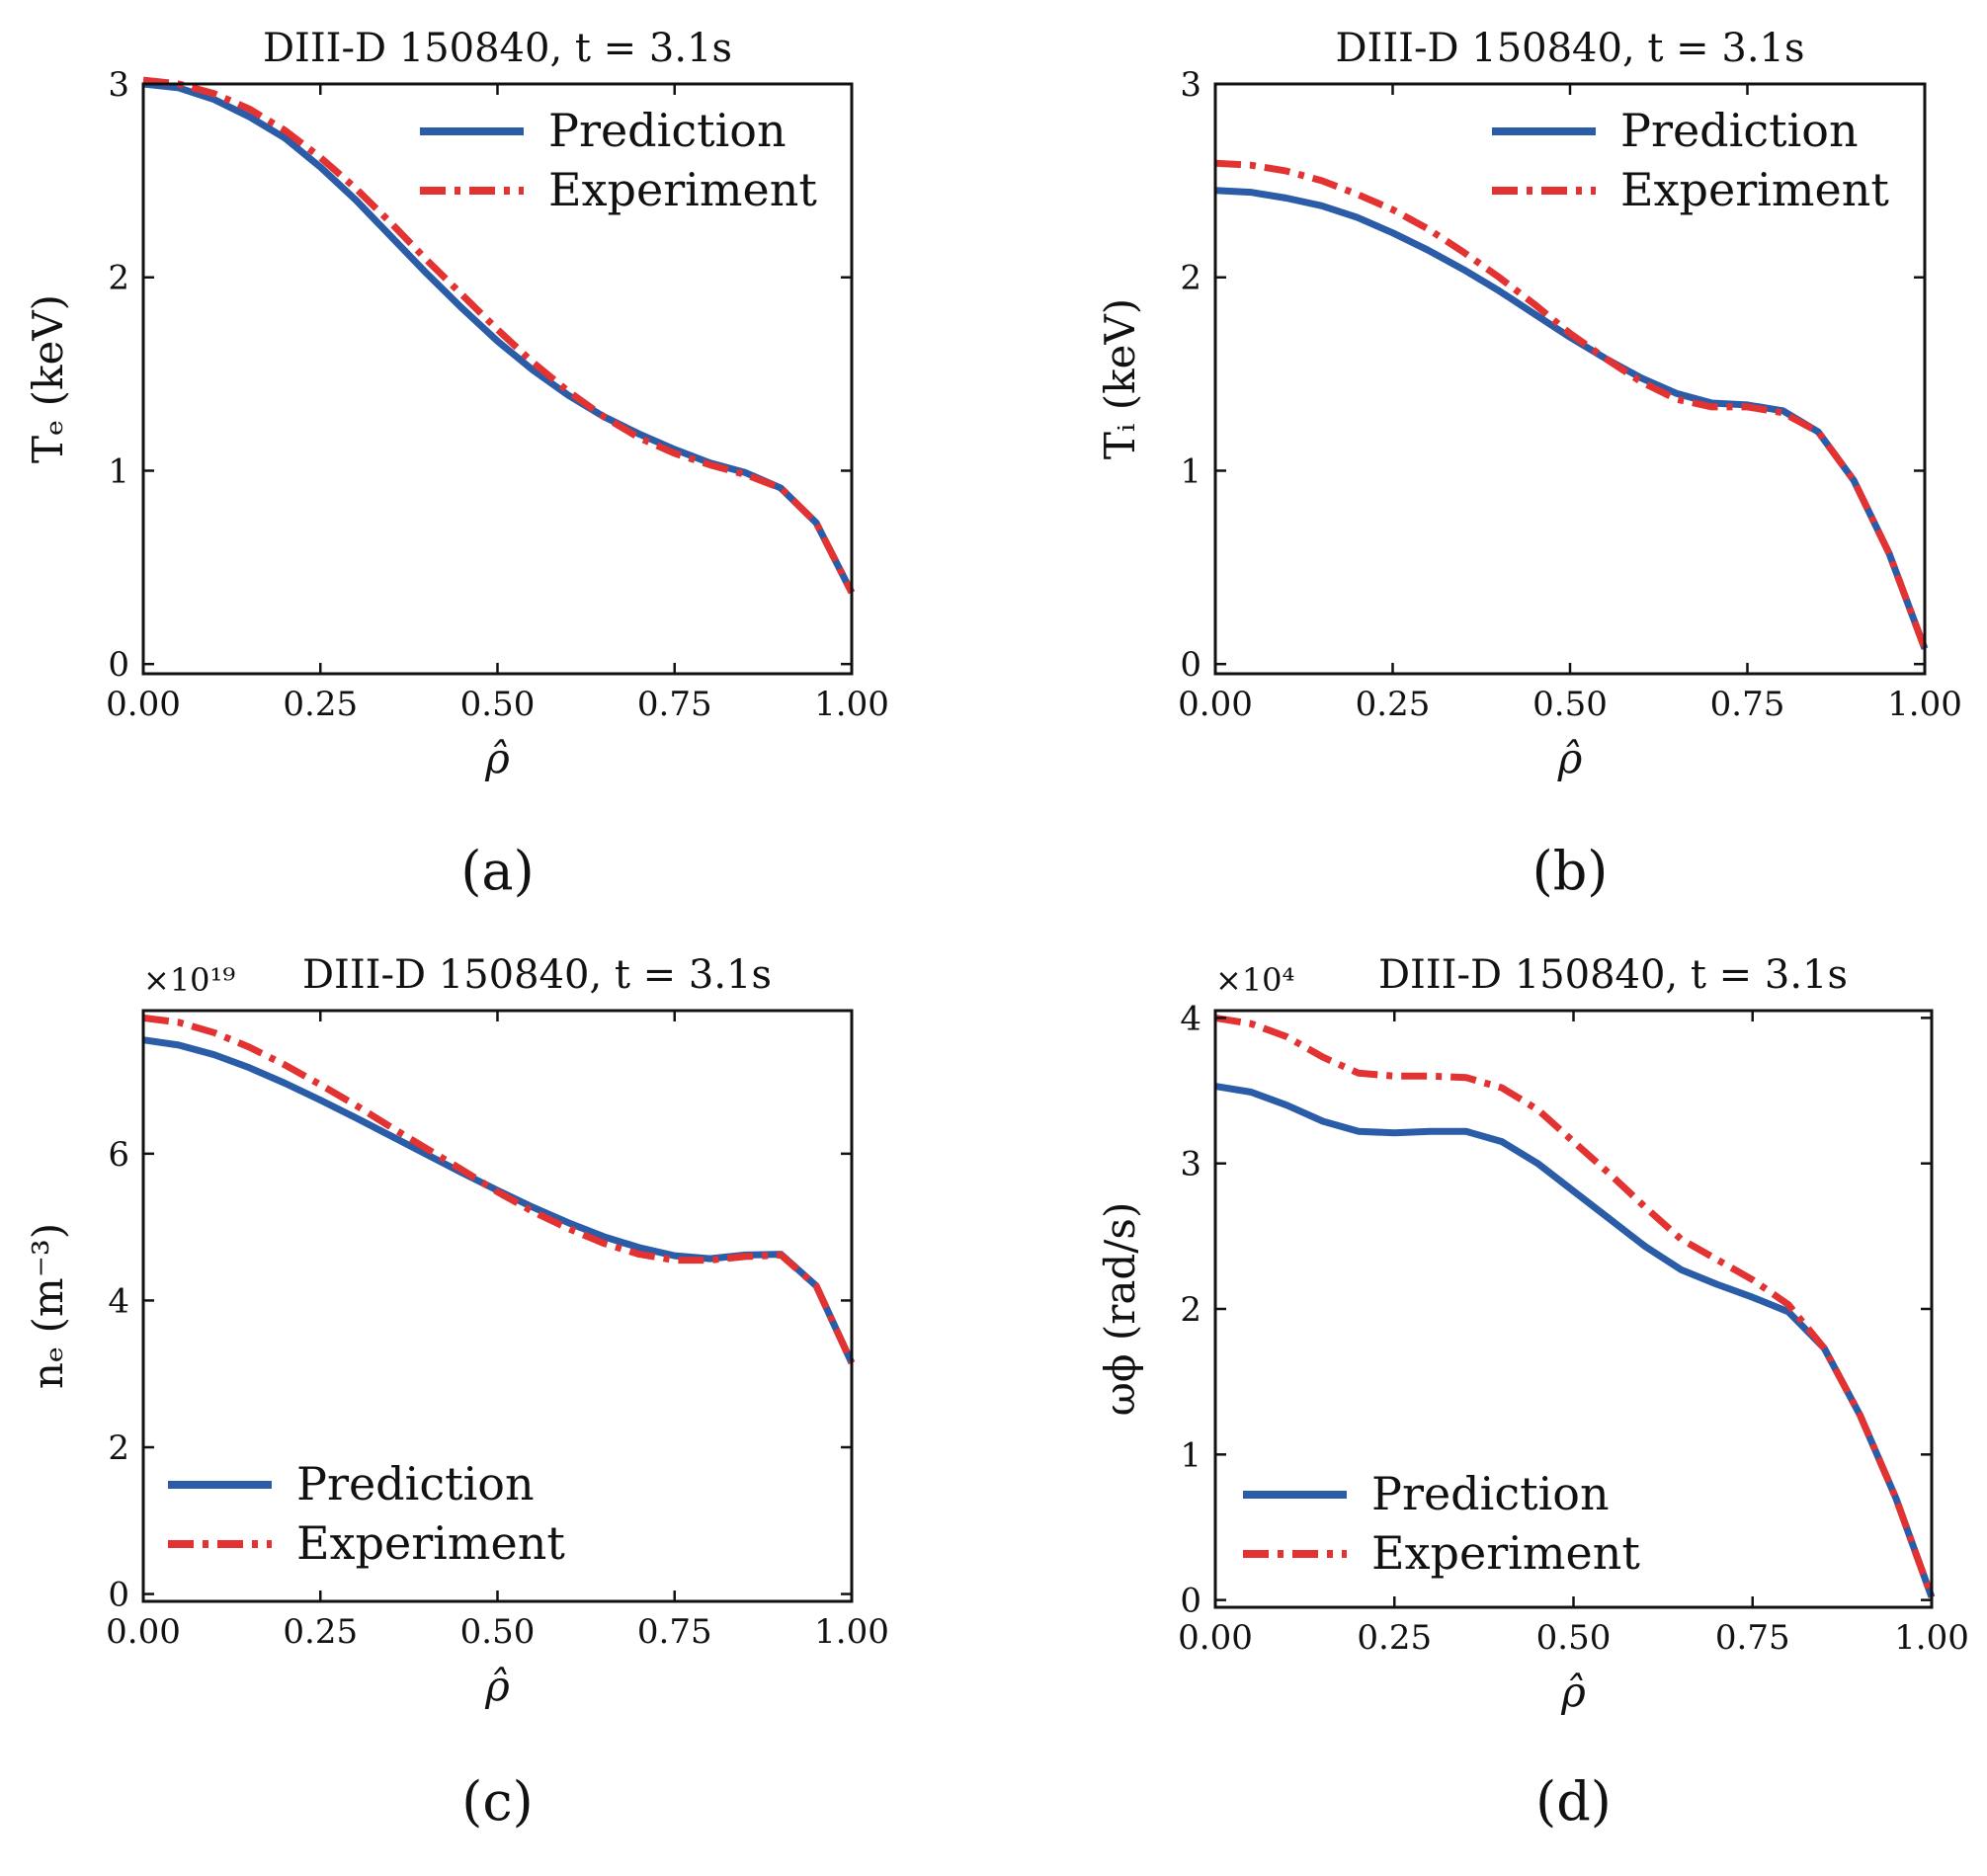  I want to click on y-axis-label: Tᵢ (keV), so click(1120, 378).